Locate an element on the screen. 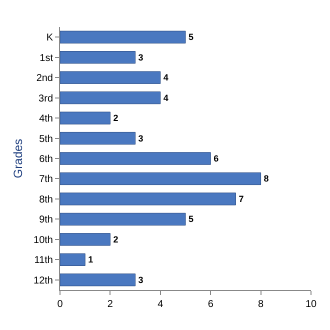 The image size is (330, 330). data-label: 7 is located at coordinates (241, 199).